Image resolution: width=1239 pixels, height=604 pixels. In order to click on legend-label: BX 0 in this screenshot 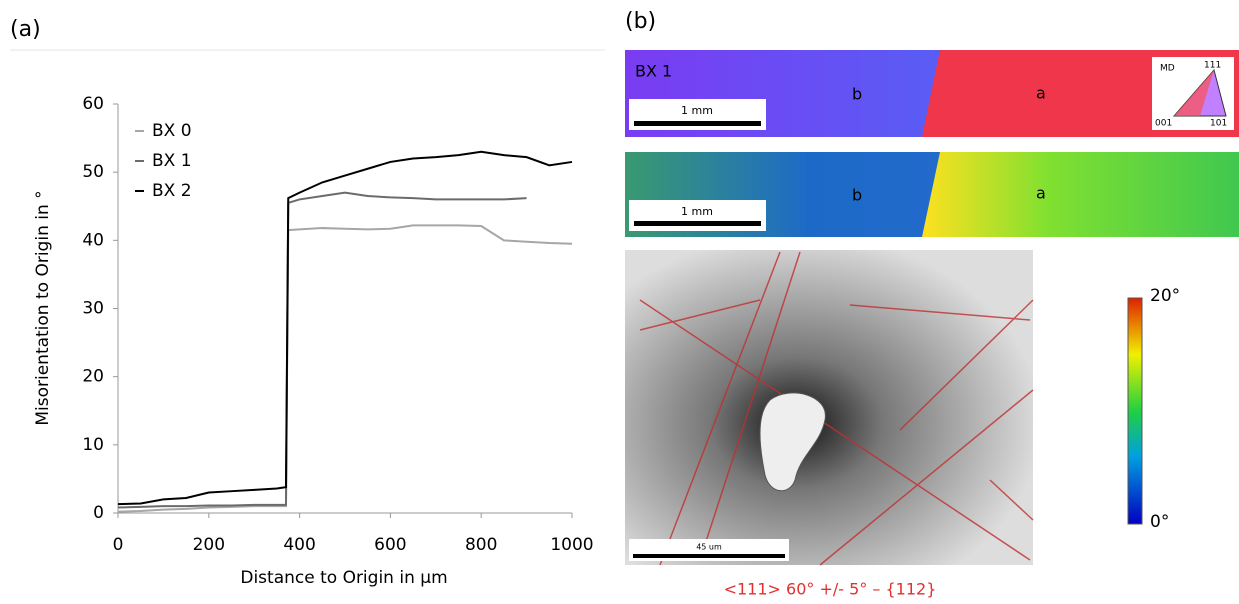, I will do `click(172, 131)`.